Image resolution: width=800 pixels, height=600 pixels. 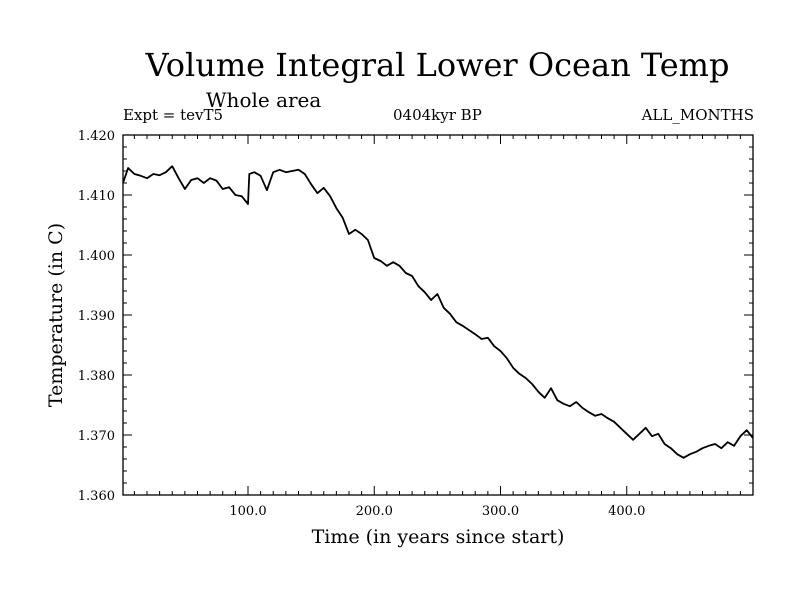 What do you see at coordinates (56, 315) in the screenshot?
I see `y-axis-label: Temperature (in C)` at bounding box center [56, 315].